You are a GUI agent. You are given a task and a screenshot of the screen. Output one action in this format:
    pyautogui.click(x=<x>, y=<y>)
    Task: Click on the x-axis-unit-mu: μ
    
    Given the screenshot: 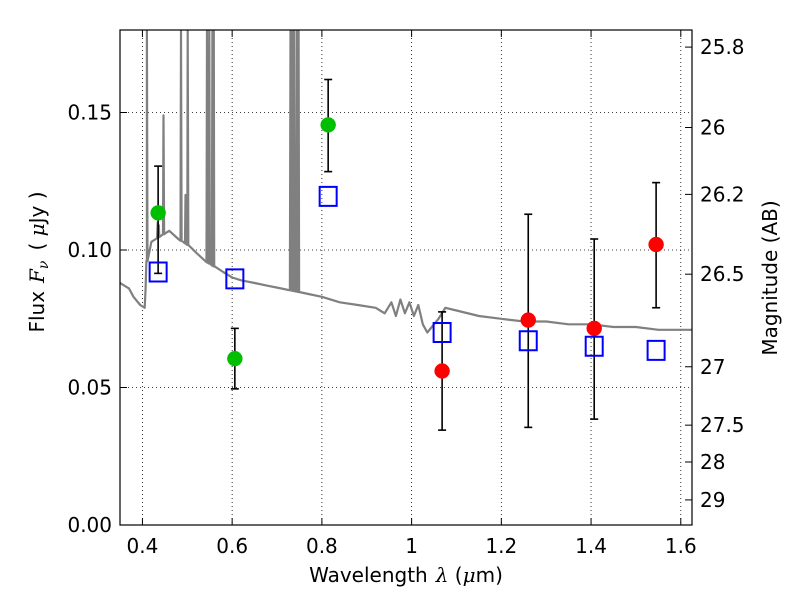 What is the action you would take?
    pyautogui.click(x=469, y=575)
    